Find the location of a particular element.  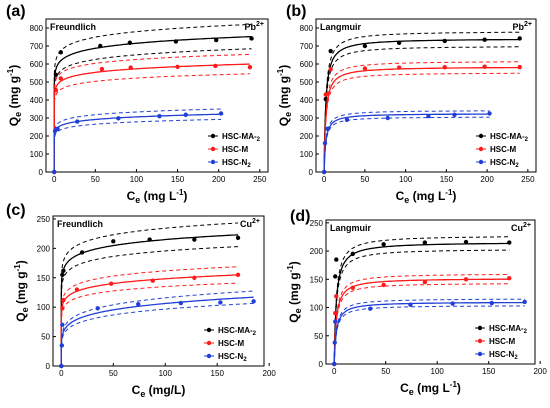

x-axis-label: Ce (mg/L) is located at coordinates (159, 391).